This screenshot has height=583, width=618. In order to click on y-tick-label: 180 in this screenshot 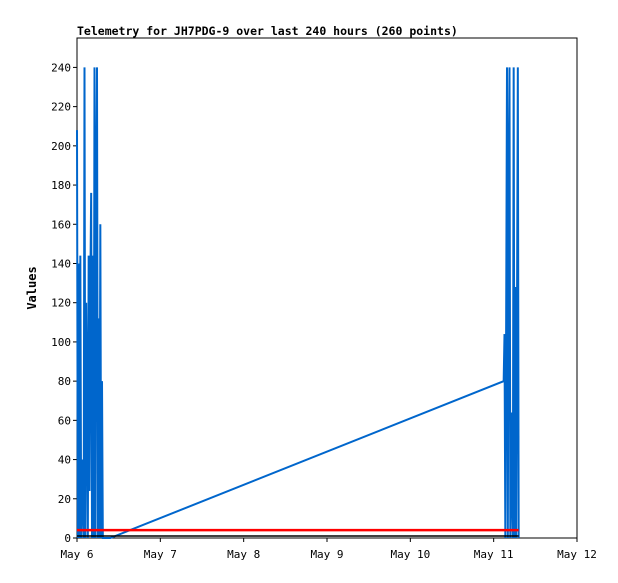, I will do `click(61, 185)`.